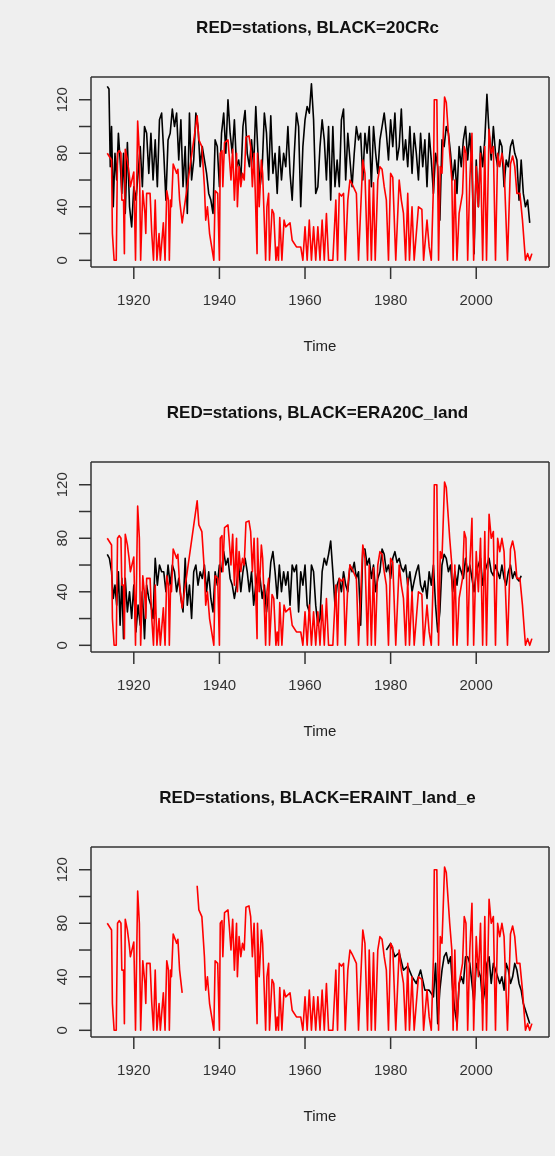 The image size is (555, 1156). I want to click on chart-title: RED=stations, BLACK=ERA20C_land, so click(317, 413).